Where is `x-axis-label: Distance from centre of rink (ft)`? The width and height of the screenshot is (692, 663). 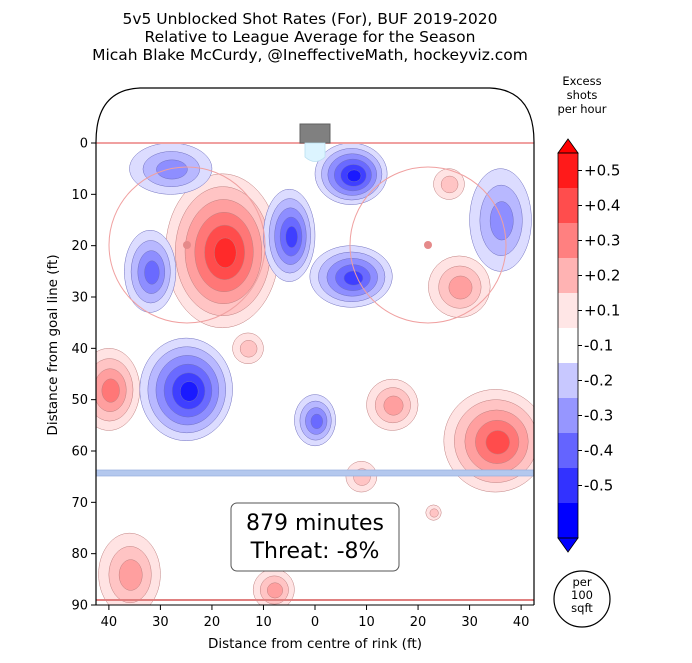
x-axis-label: Distance from centre of rink (ft) is located at coordinates (315, 644).